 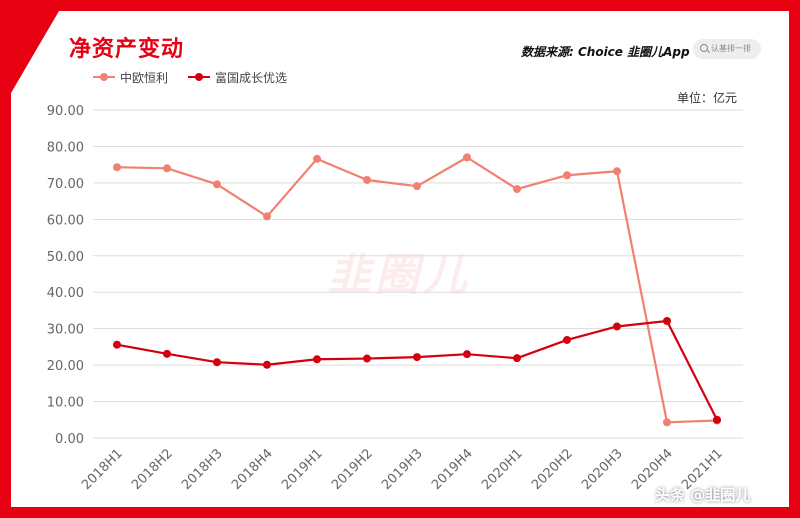 I want to click on search-box: 认基排一排, so click(x=727, y=49).